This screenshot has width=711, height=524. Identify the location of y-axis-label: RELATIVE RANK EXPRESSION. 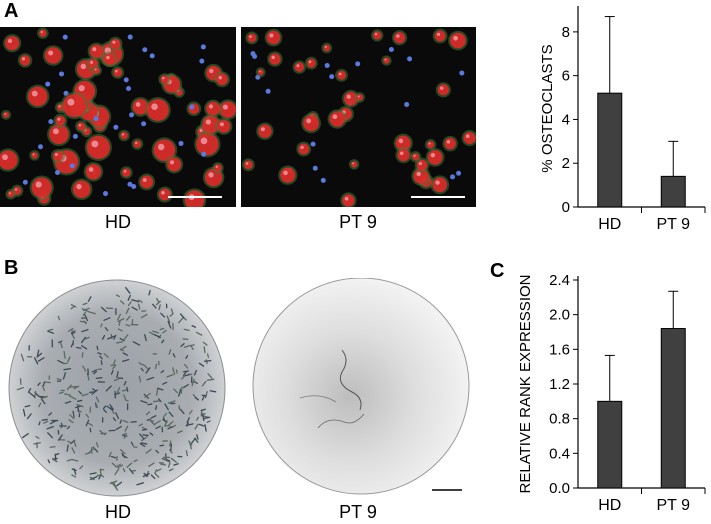
(525, 384).